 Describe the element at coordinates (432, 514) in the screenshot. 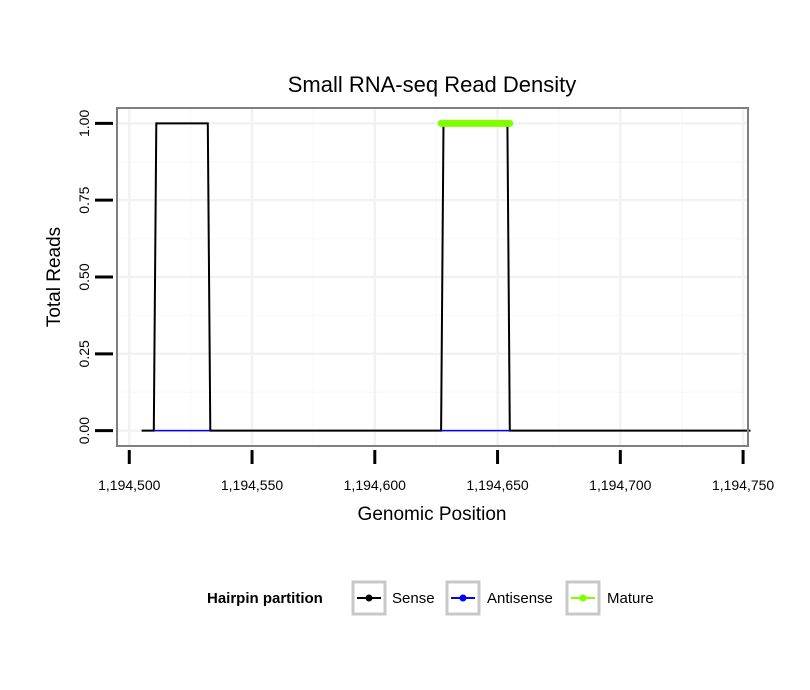

I see `x-axis-label: Genomic Position` at that location.